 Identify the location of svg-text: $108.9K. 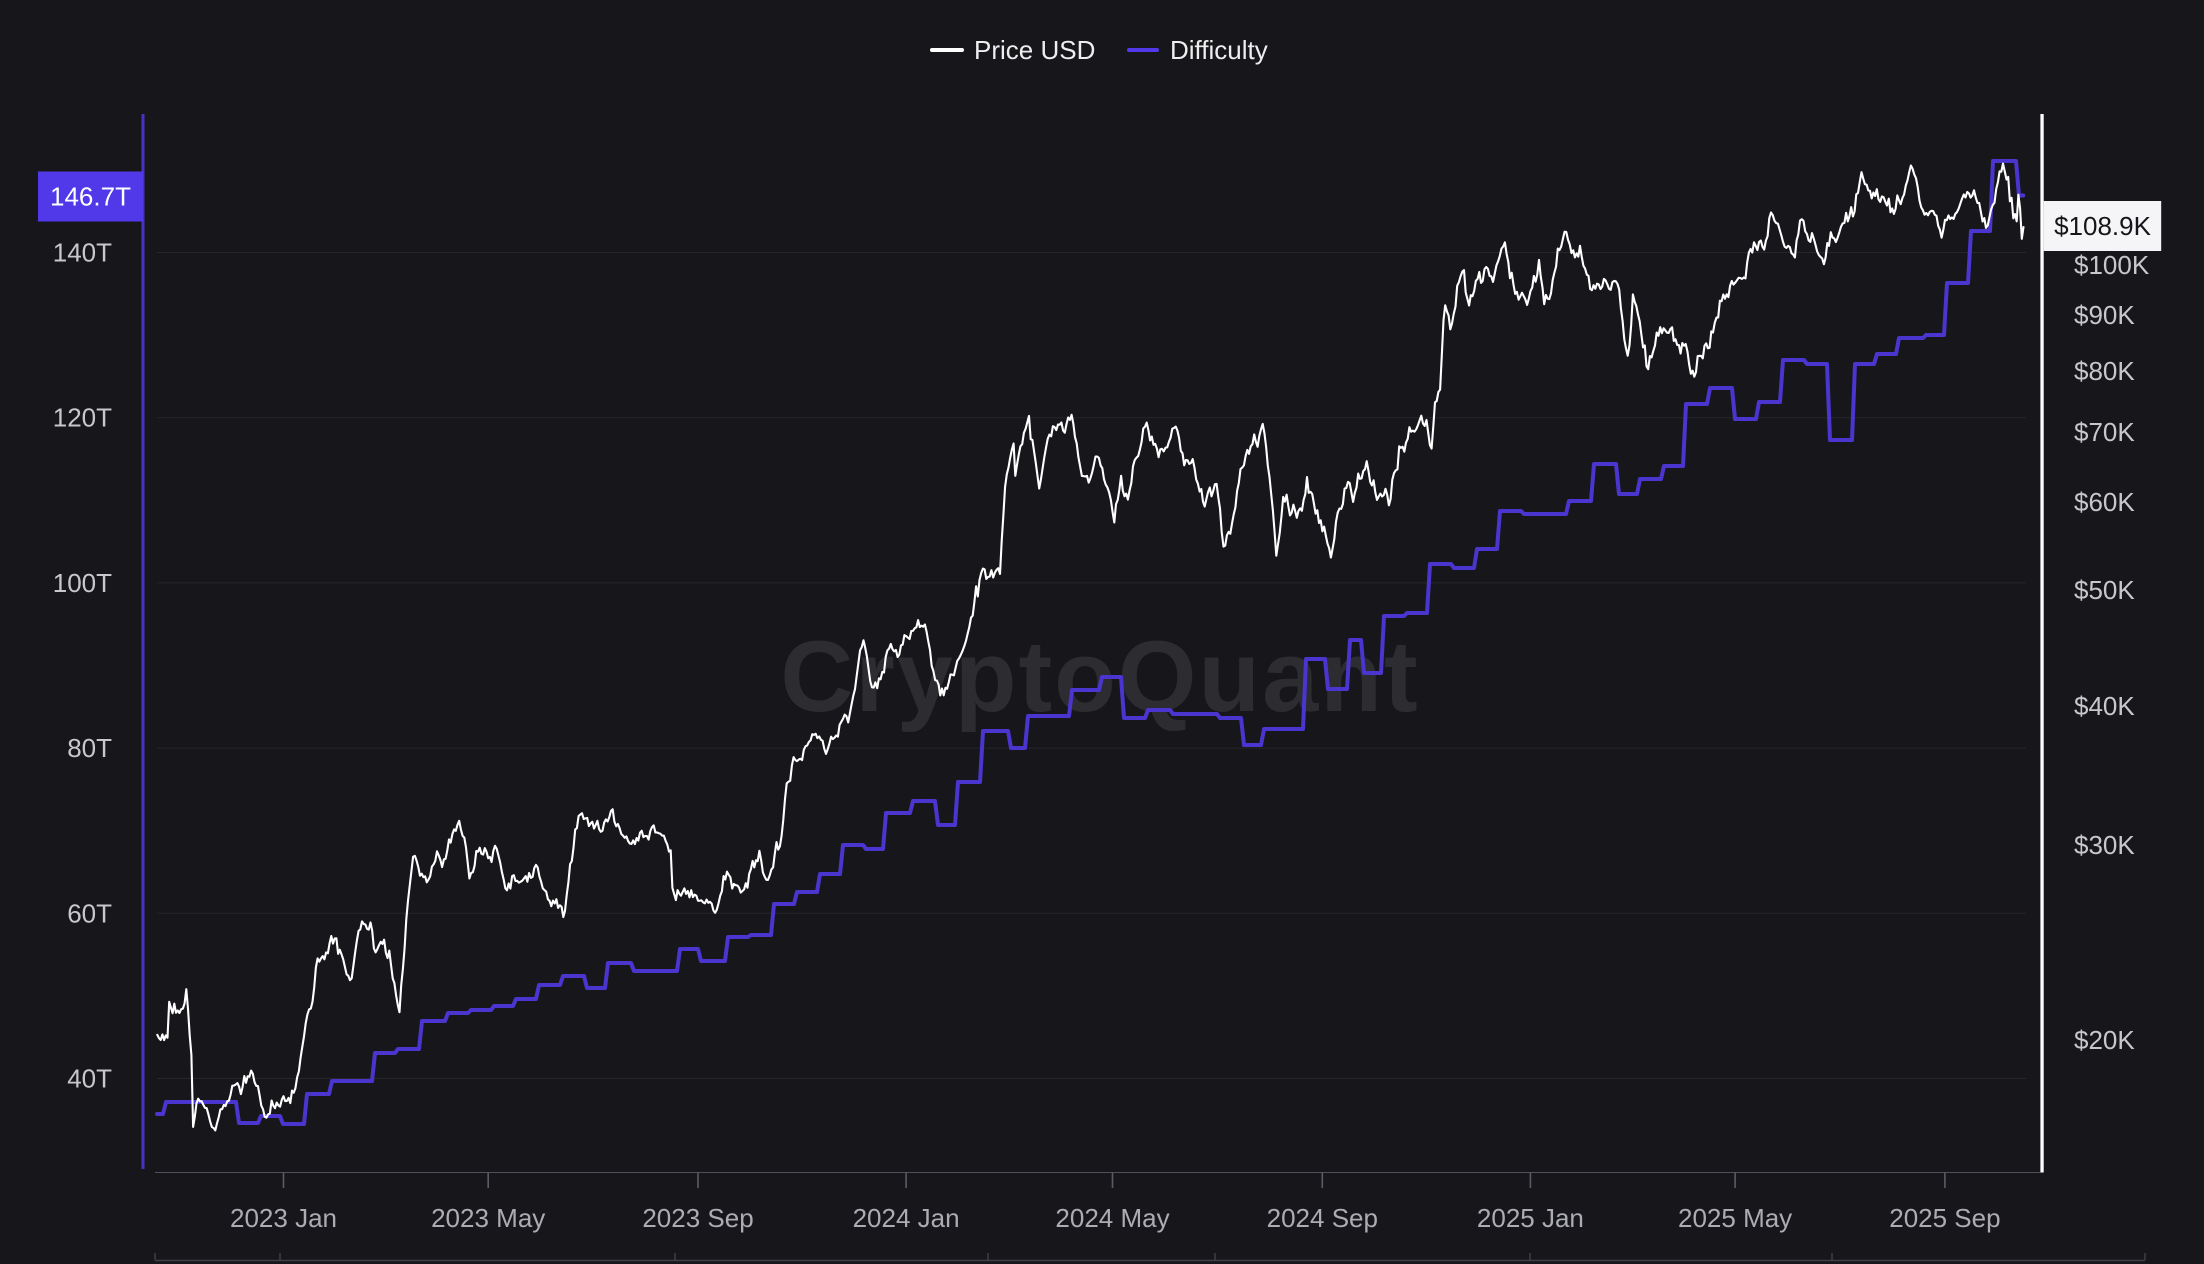
(2103, 226).